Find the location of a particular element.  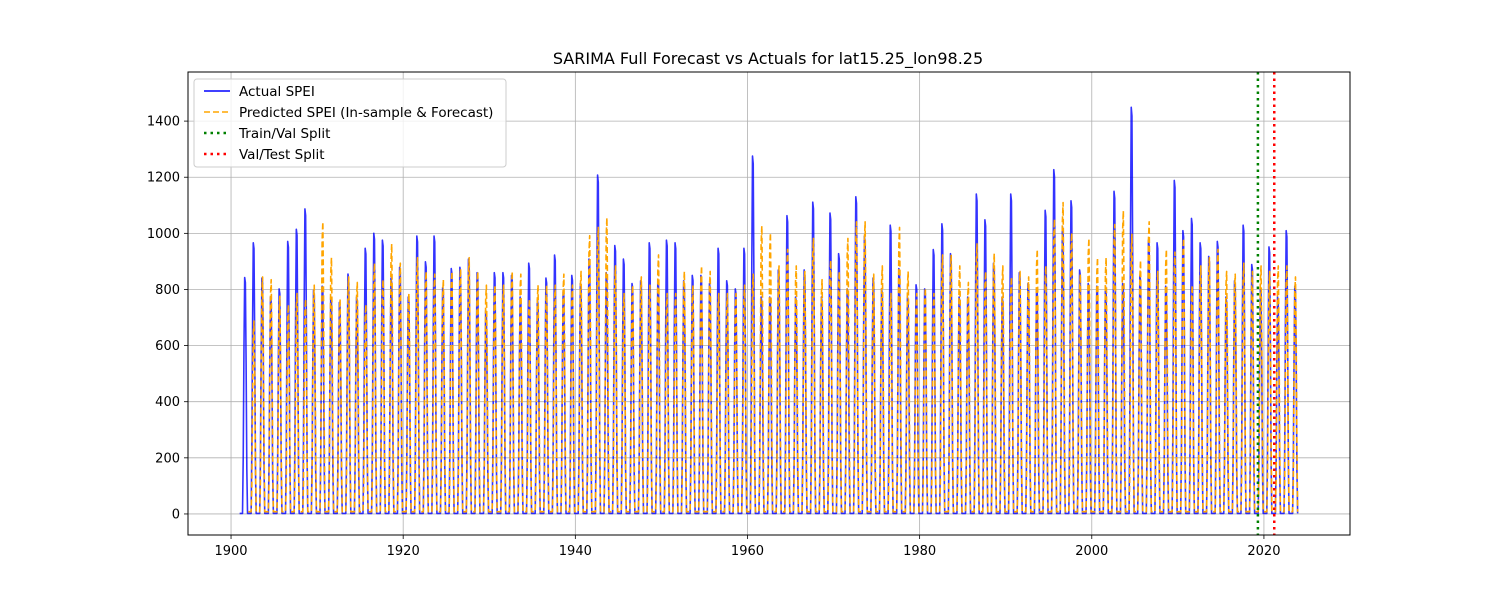

x-tick-label: 2020 is located at coordinates (1263, 551).